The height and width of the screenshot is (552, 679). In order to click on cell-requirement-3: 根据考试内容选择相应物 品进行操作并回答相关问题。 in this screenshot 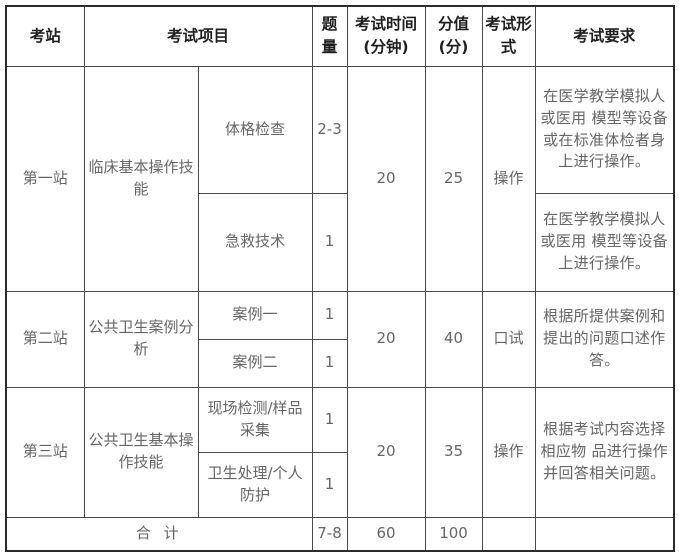, I will do `click(604, 452)`.